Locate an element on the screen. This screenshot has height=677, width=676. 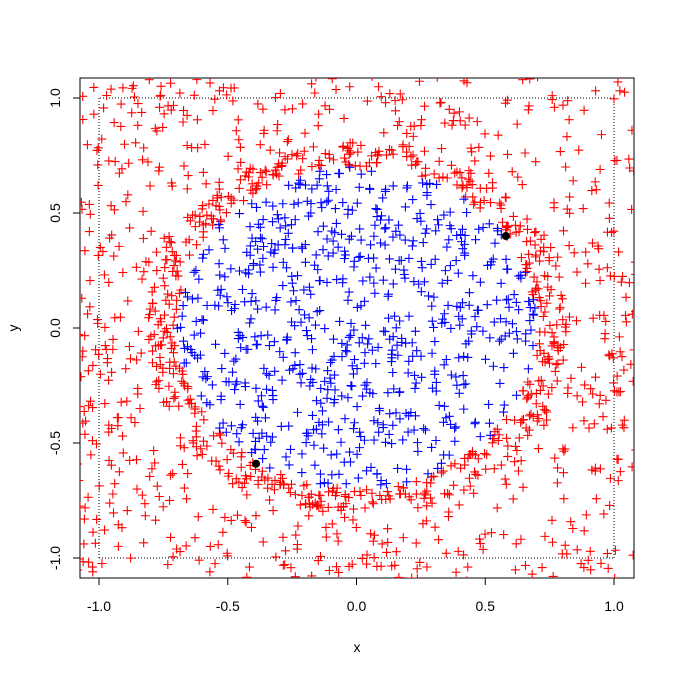
x-tick-label: 0.0 is located at coordinates (357, 606).